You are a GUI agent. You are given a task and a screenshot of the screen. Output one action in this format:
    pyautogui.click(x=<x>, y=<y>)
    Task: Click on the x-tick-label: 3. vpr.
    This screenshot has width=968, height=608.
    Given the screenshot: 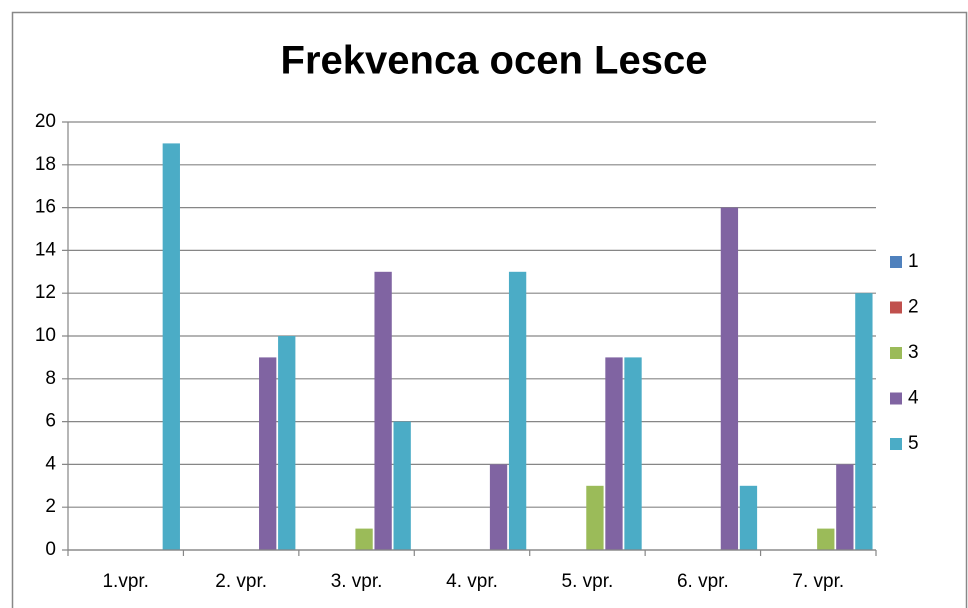 What is the action you would take?
    pyautogui.click(x=357, y=581)
    